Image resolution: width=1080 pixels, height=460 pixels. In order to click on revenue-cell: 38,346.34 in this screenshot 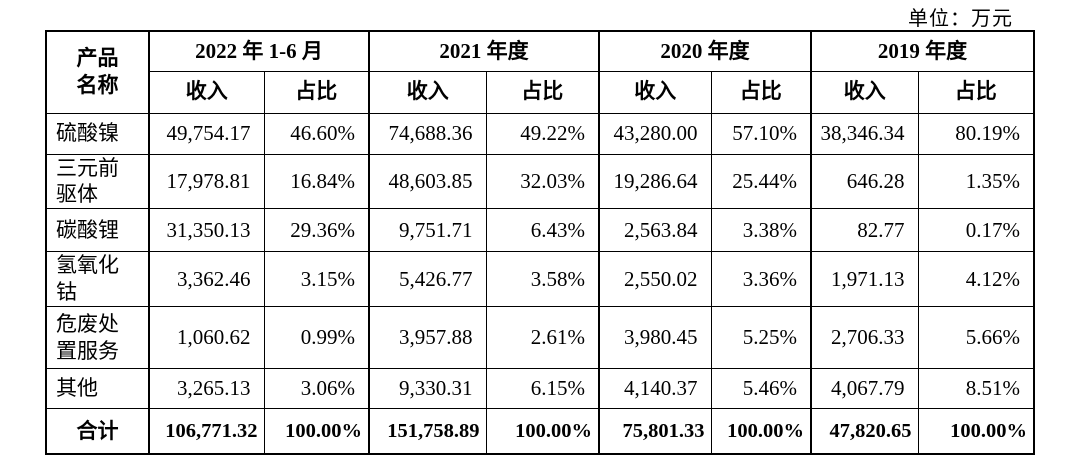, I will do `click(864, 133)`.